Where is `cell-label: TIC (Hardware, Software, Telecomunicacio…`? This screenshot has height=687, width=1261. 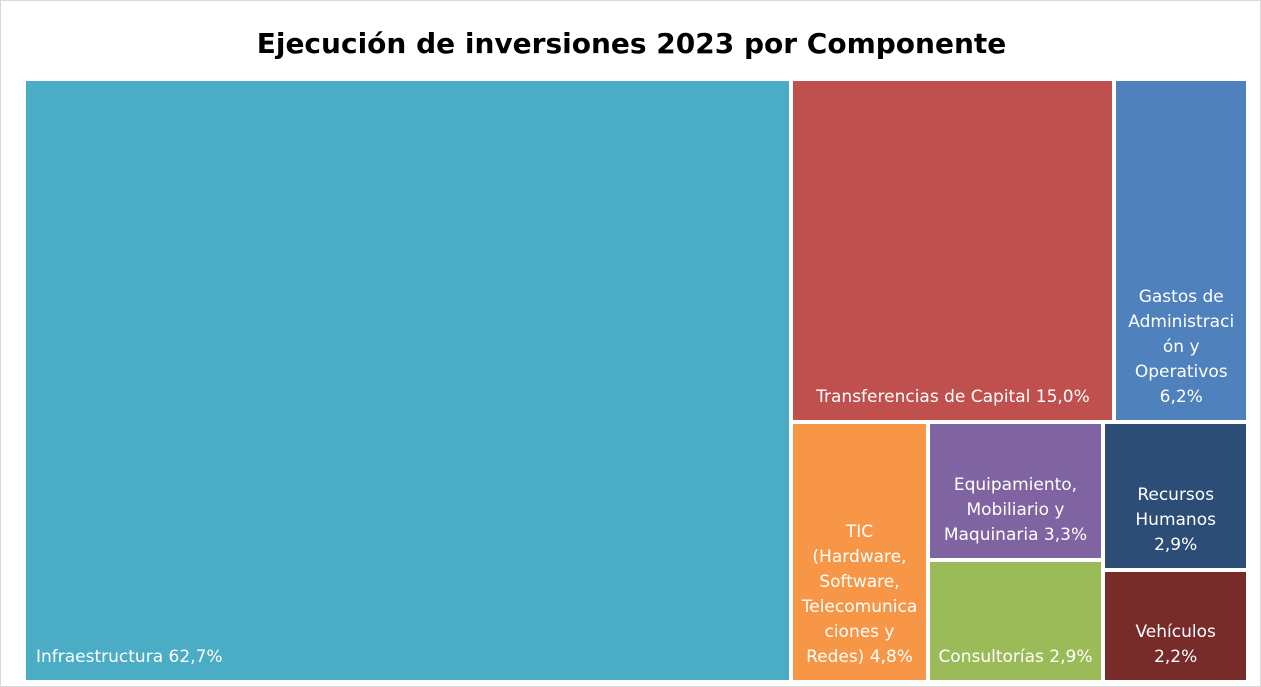 cell-label: TIC (Hardware, Software, Telecomunicacio… is located at coordinates (859, 595).